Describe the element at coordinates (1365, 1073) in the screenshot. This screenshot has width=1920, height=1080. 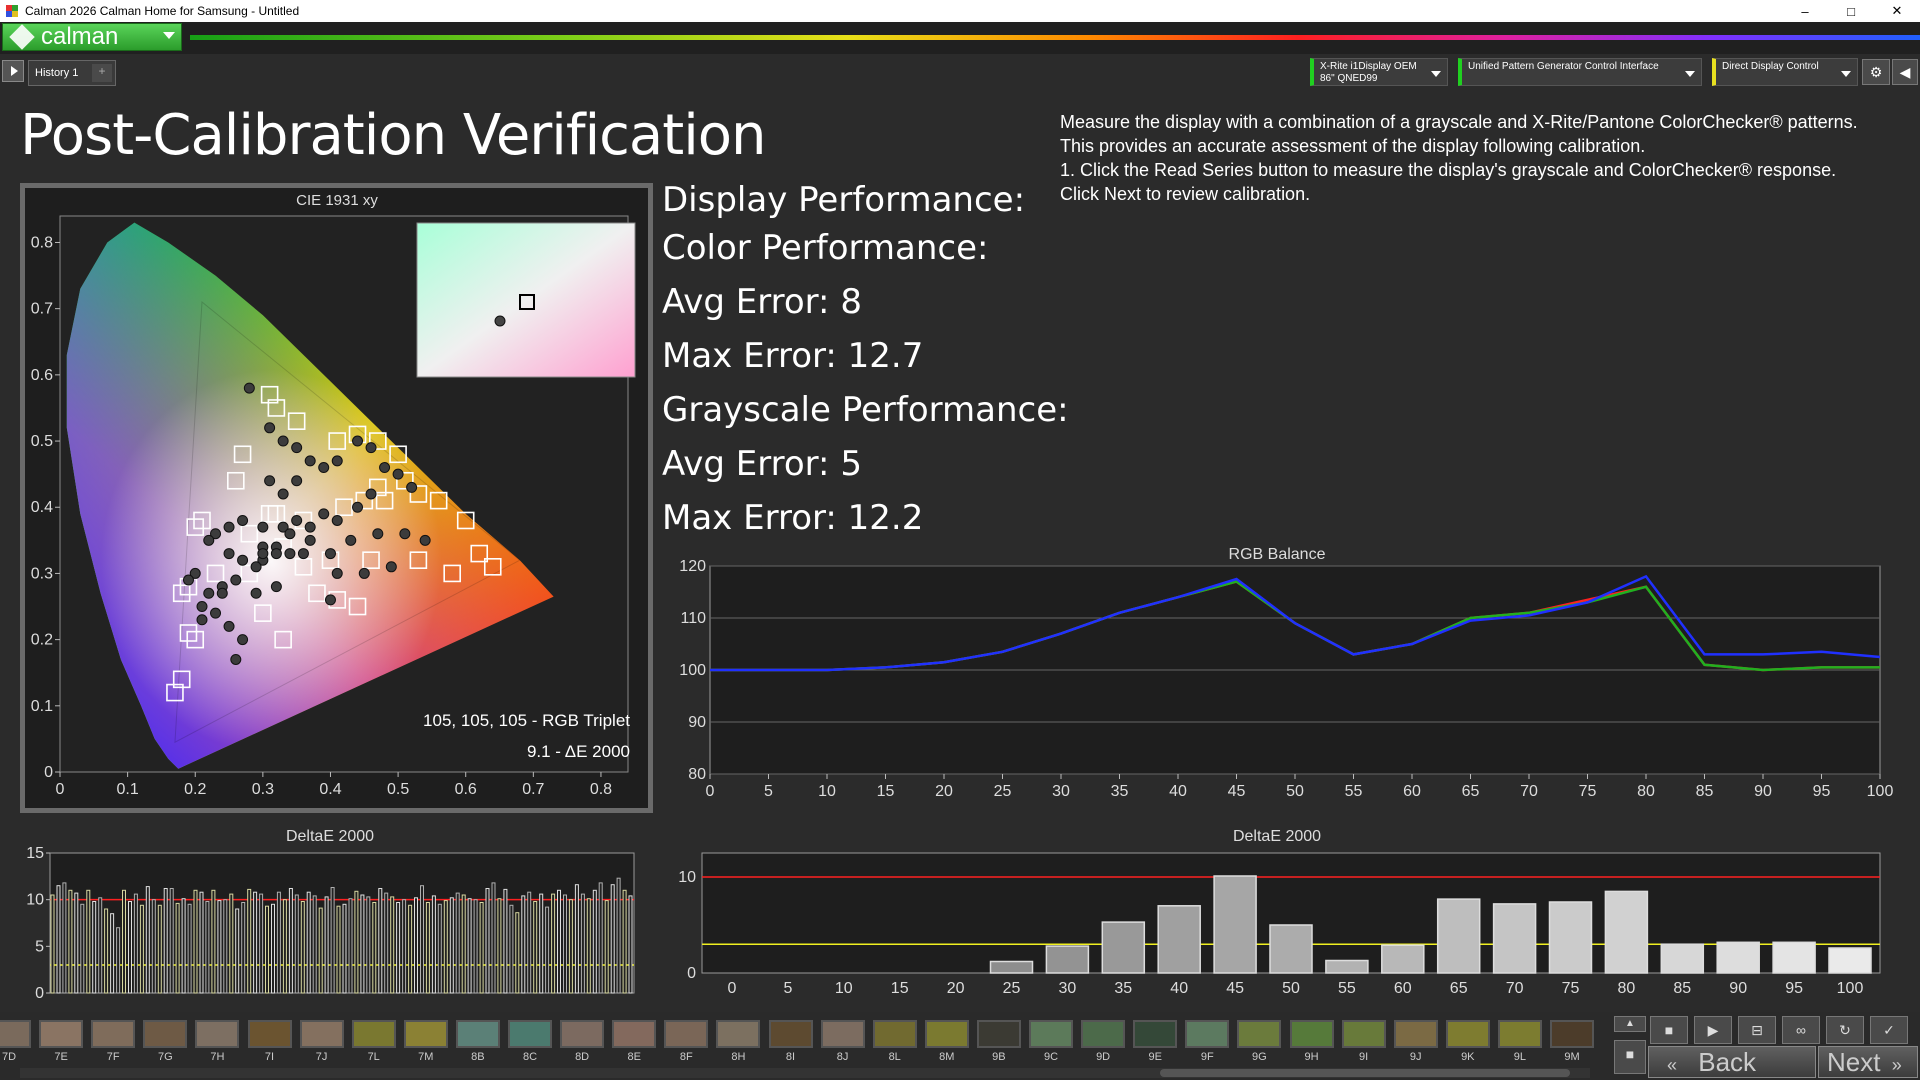
I see `swatch-scroll-thumb` at that location.